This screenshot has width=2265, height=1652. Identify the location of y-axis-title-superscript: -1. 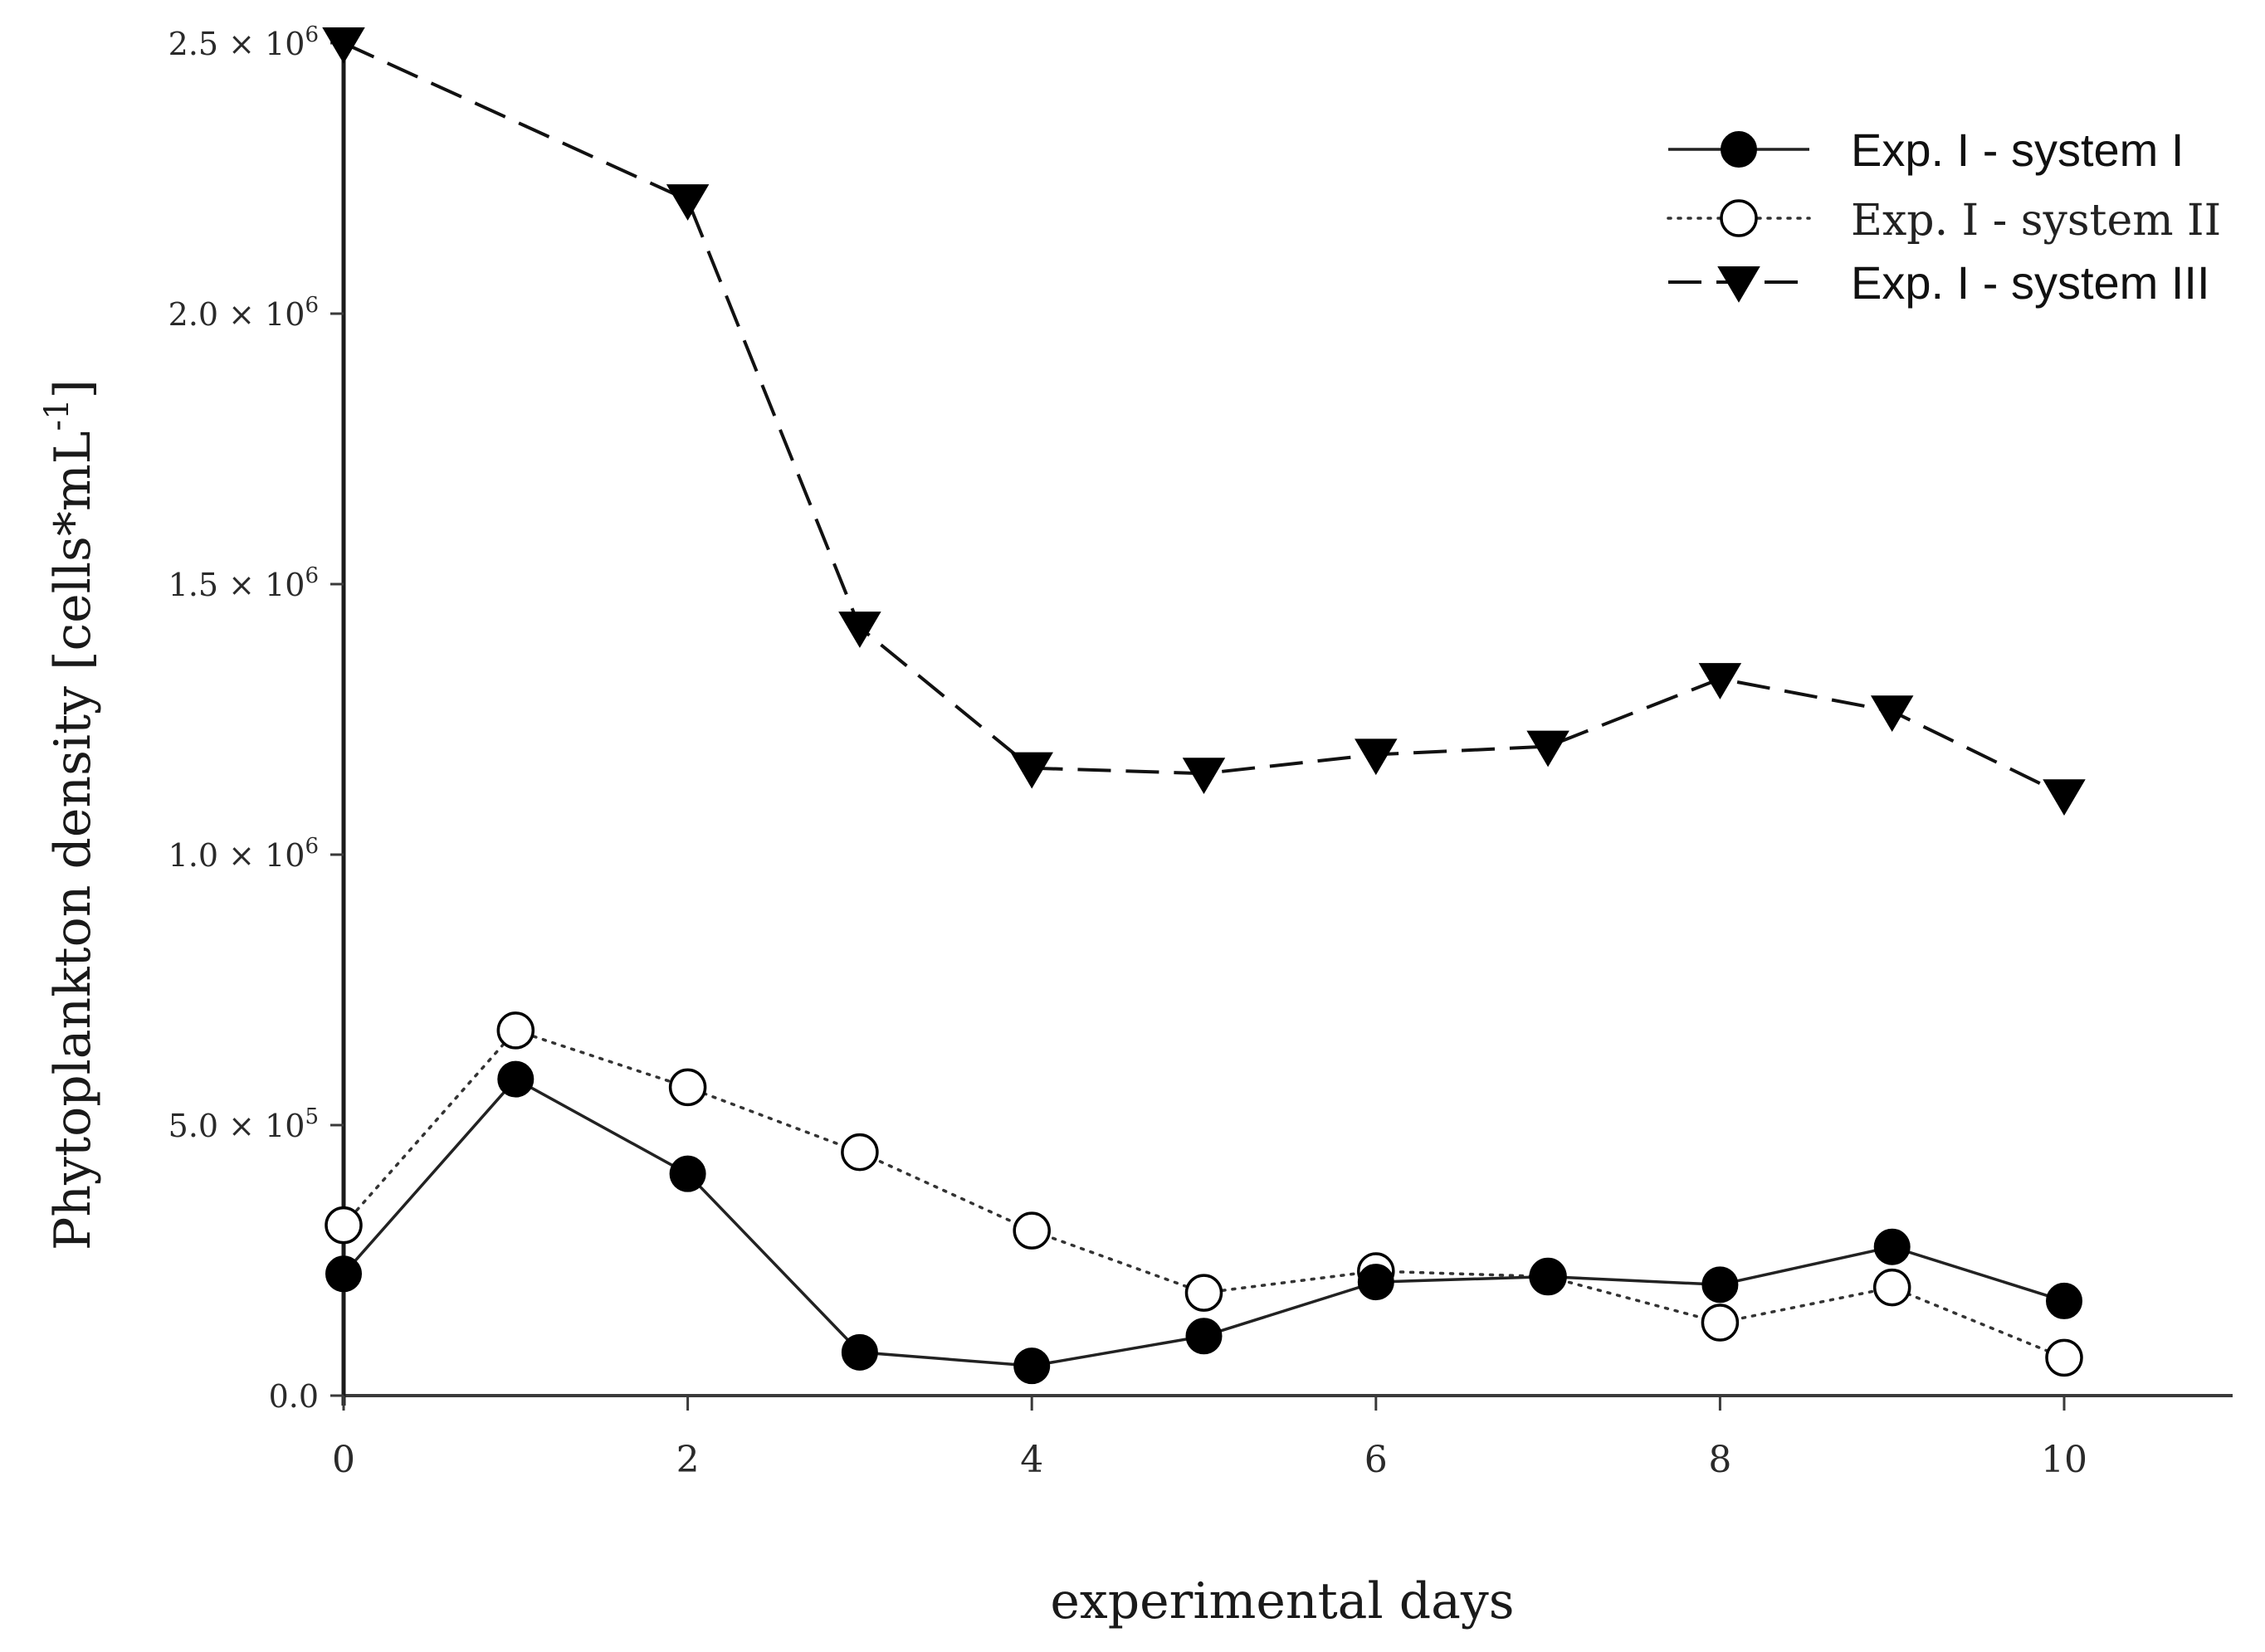
(57, 415).